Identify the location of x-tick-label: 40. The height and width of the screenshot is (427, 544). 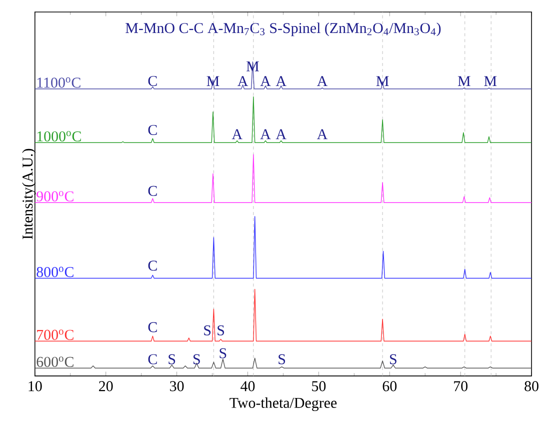
(247, 386).